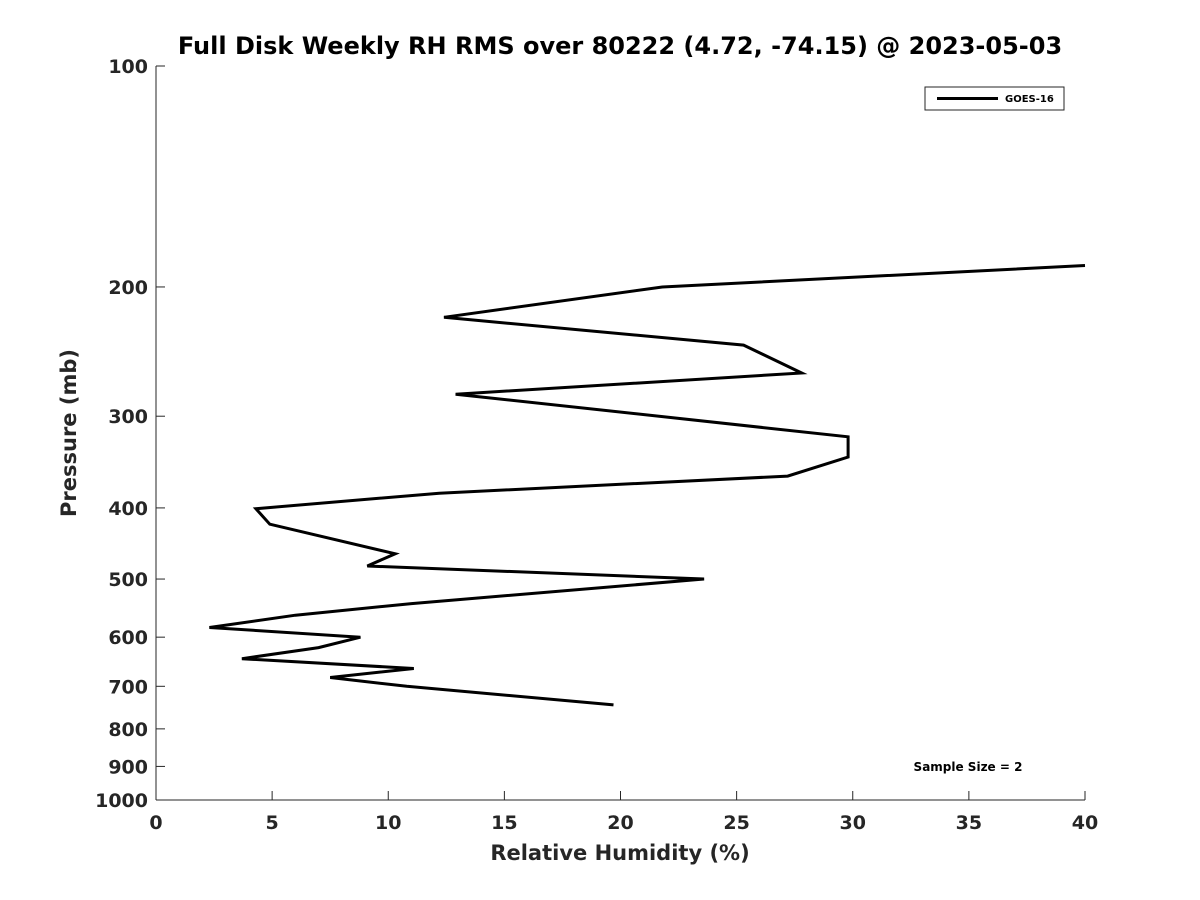  I want to click on y-tick-label: 600, so click(128, 638).